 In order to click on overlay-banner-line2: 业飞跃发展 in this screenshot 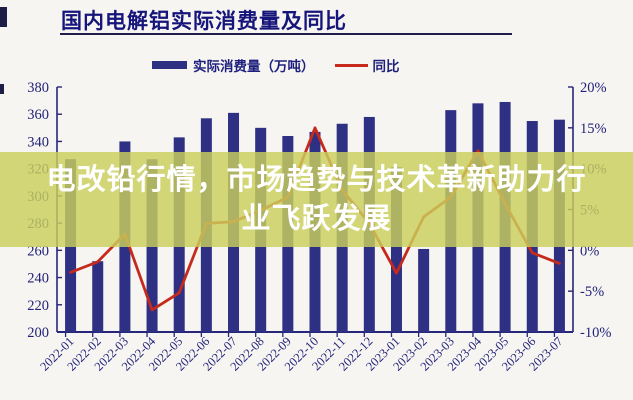, I will do `click(316, 218)`.